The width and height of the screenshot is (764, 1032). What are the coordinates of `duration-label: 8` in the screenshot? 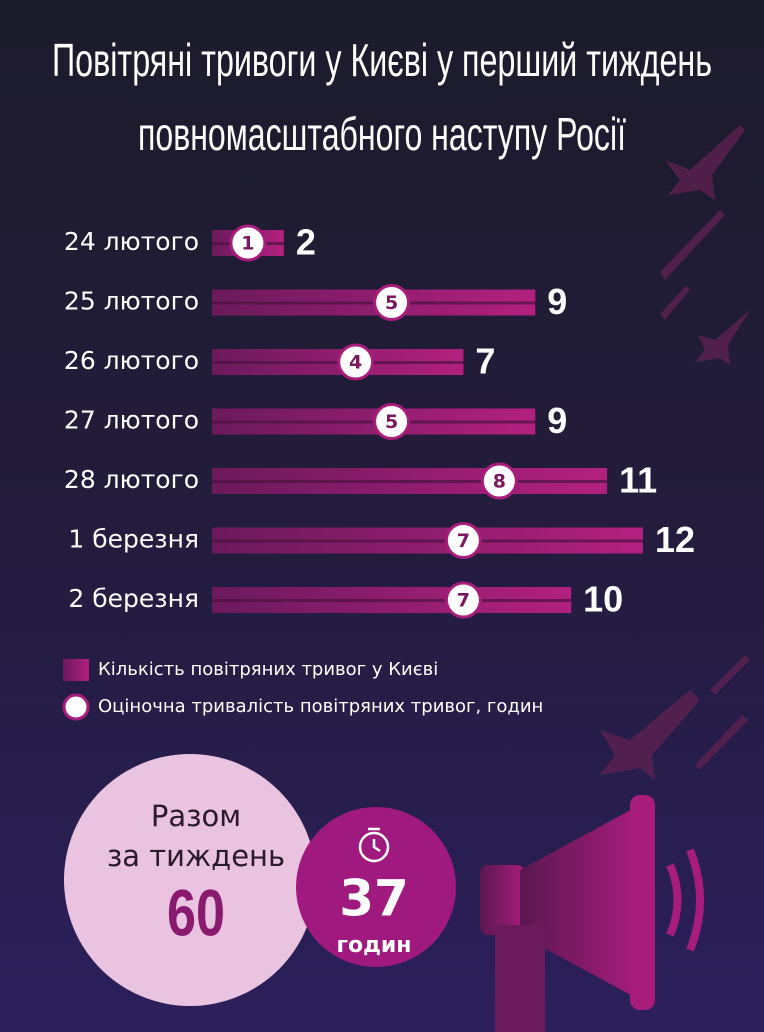 It's located at (499, 482).